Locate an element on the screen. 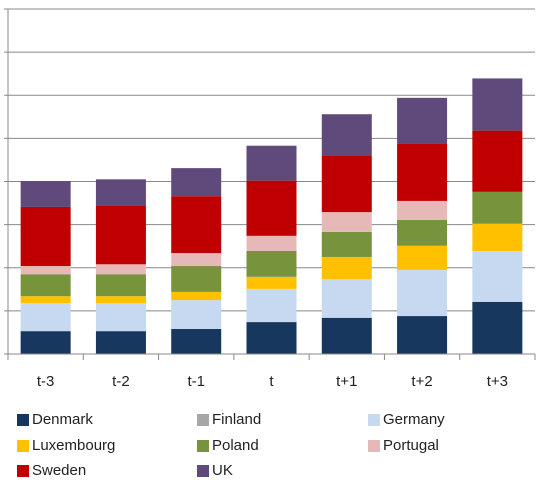  x-tick-label: t+3 is located at coordinates (497, 381).